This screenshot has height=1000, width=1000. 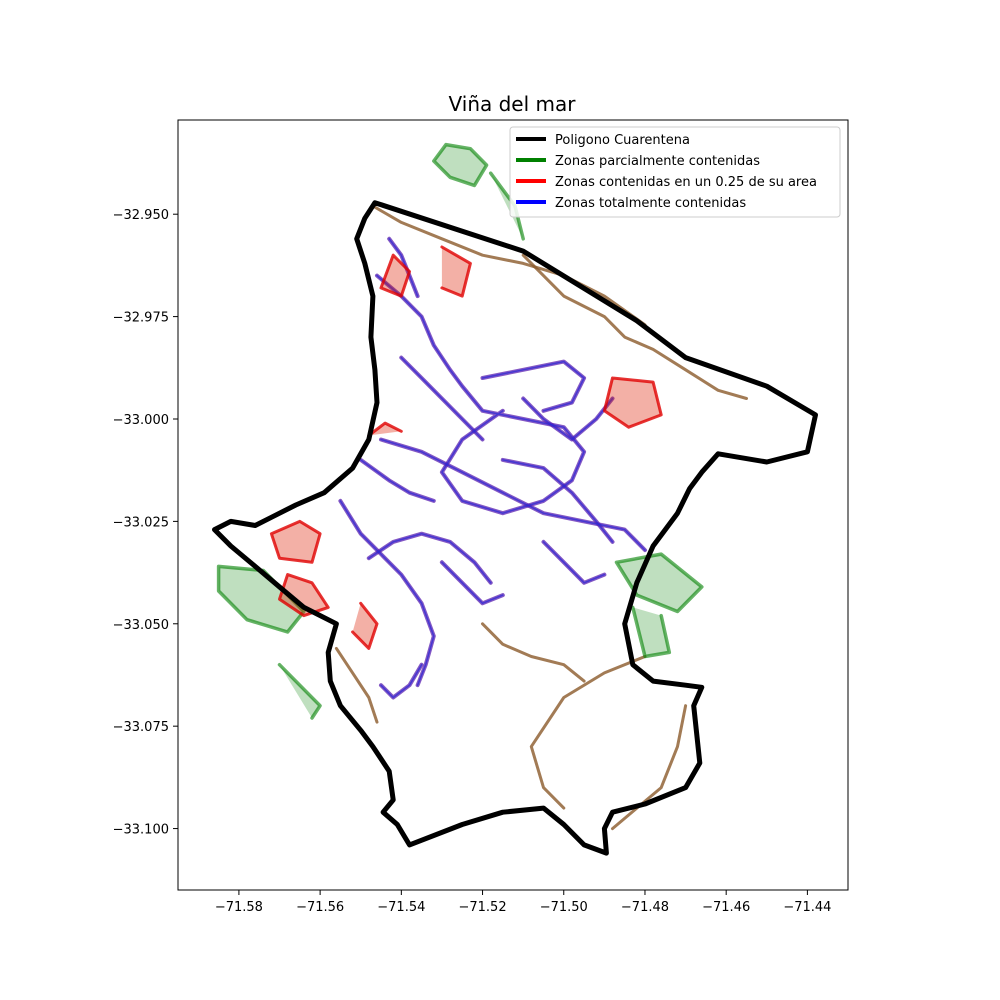 What do you see at coordinates (141, 215) in the screenshot?
I see `y-tick-label: −32.950` at bounding box center [141, 215].